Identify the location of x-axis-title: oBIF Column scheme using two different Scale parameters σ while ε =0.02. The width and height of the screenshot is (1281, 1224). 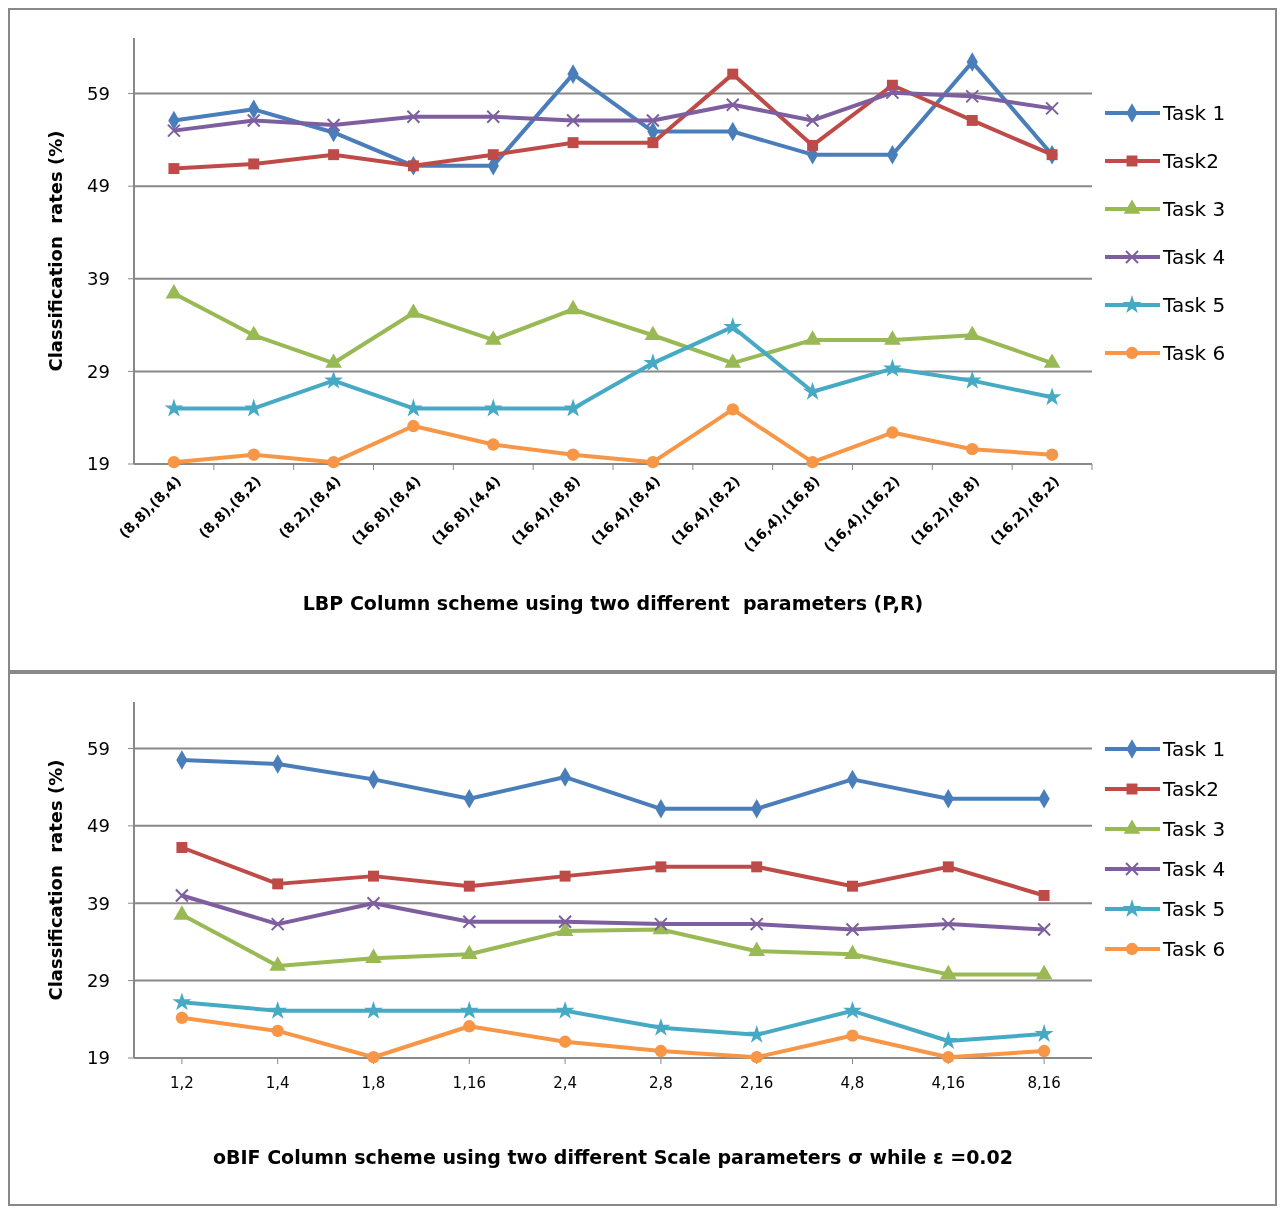
(613, 1157).